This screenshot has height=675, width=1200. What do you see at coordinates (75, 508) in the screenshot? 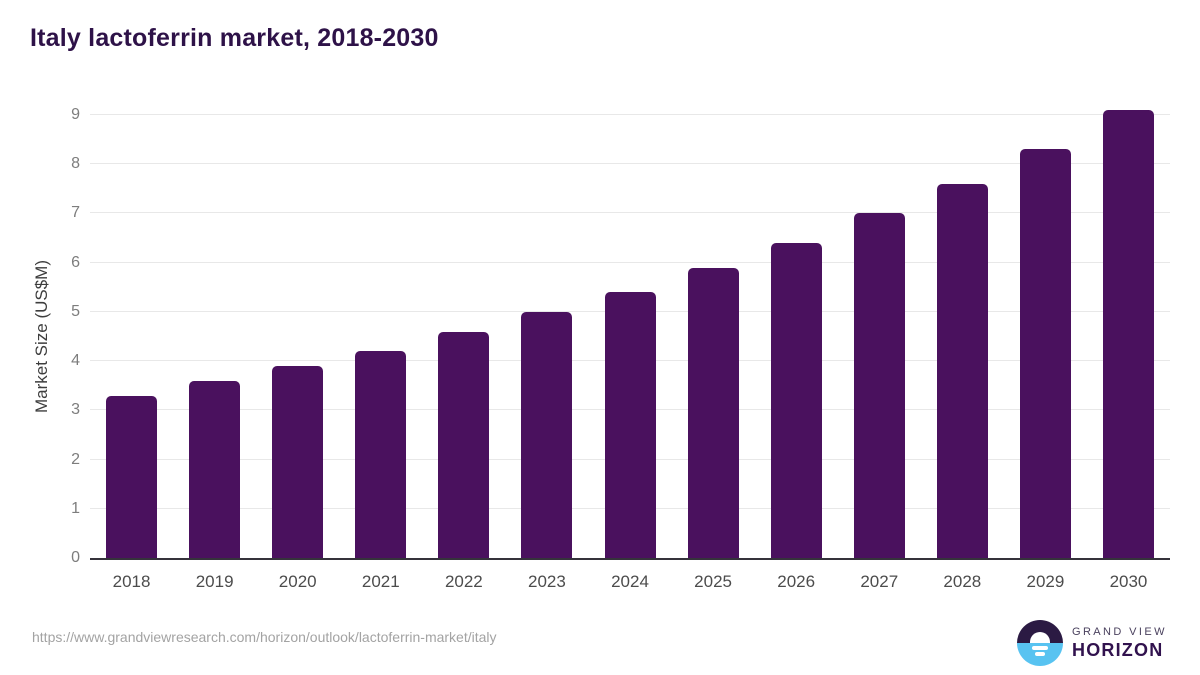
I see `y-tick-label-1: 1` at bounding box center [75, 508].